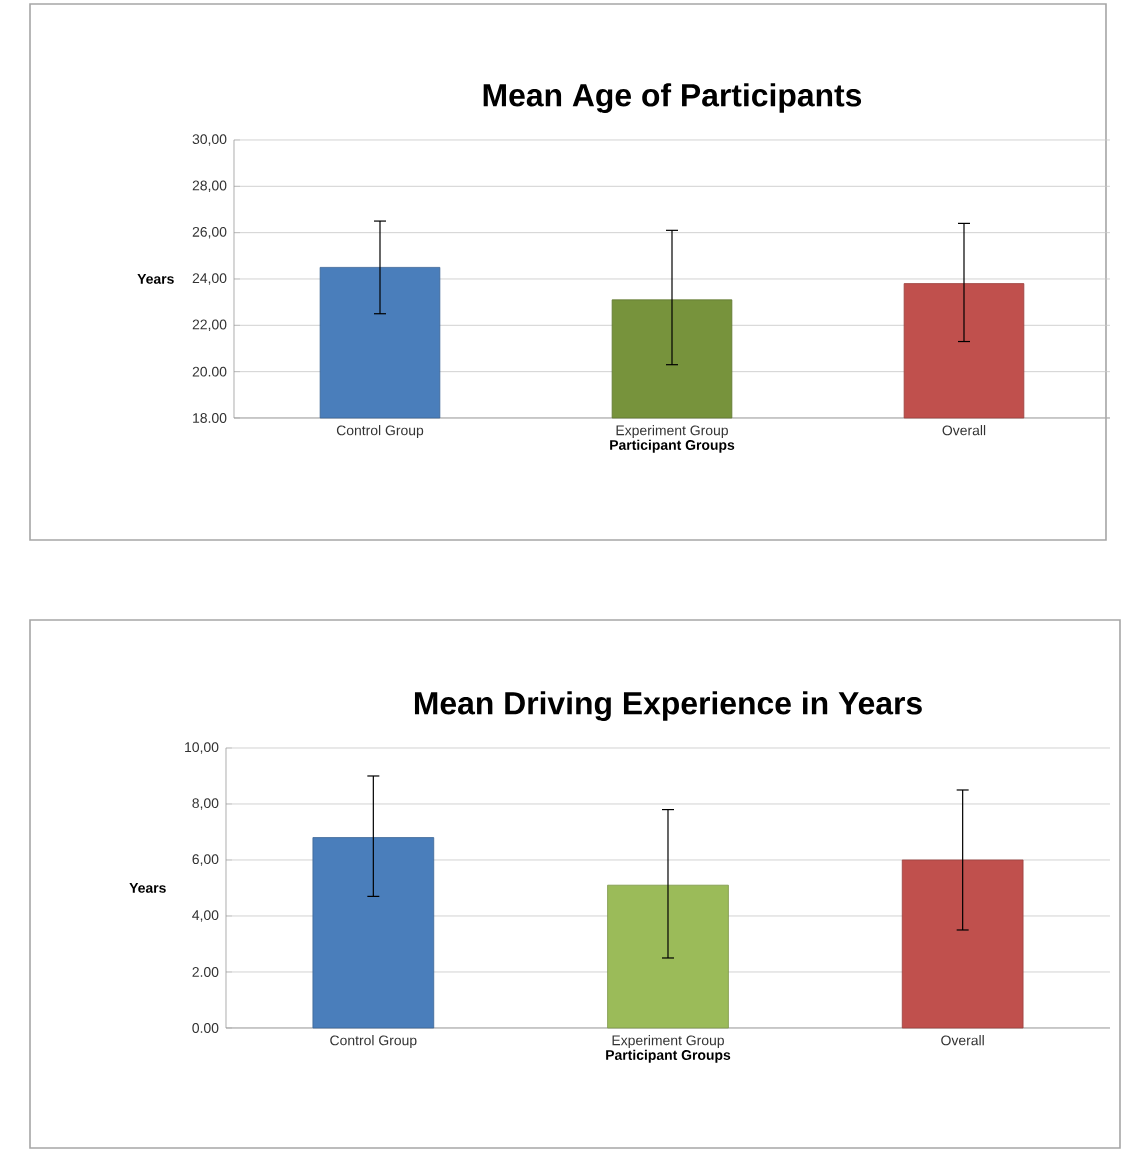 The image size is (1136, 1152). I want to click on chart-title: Mean Age of Participants, so click(672, 98).